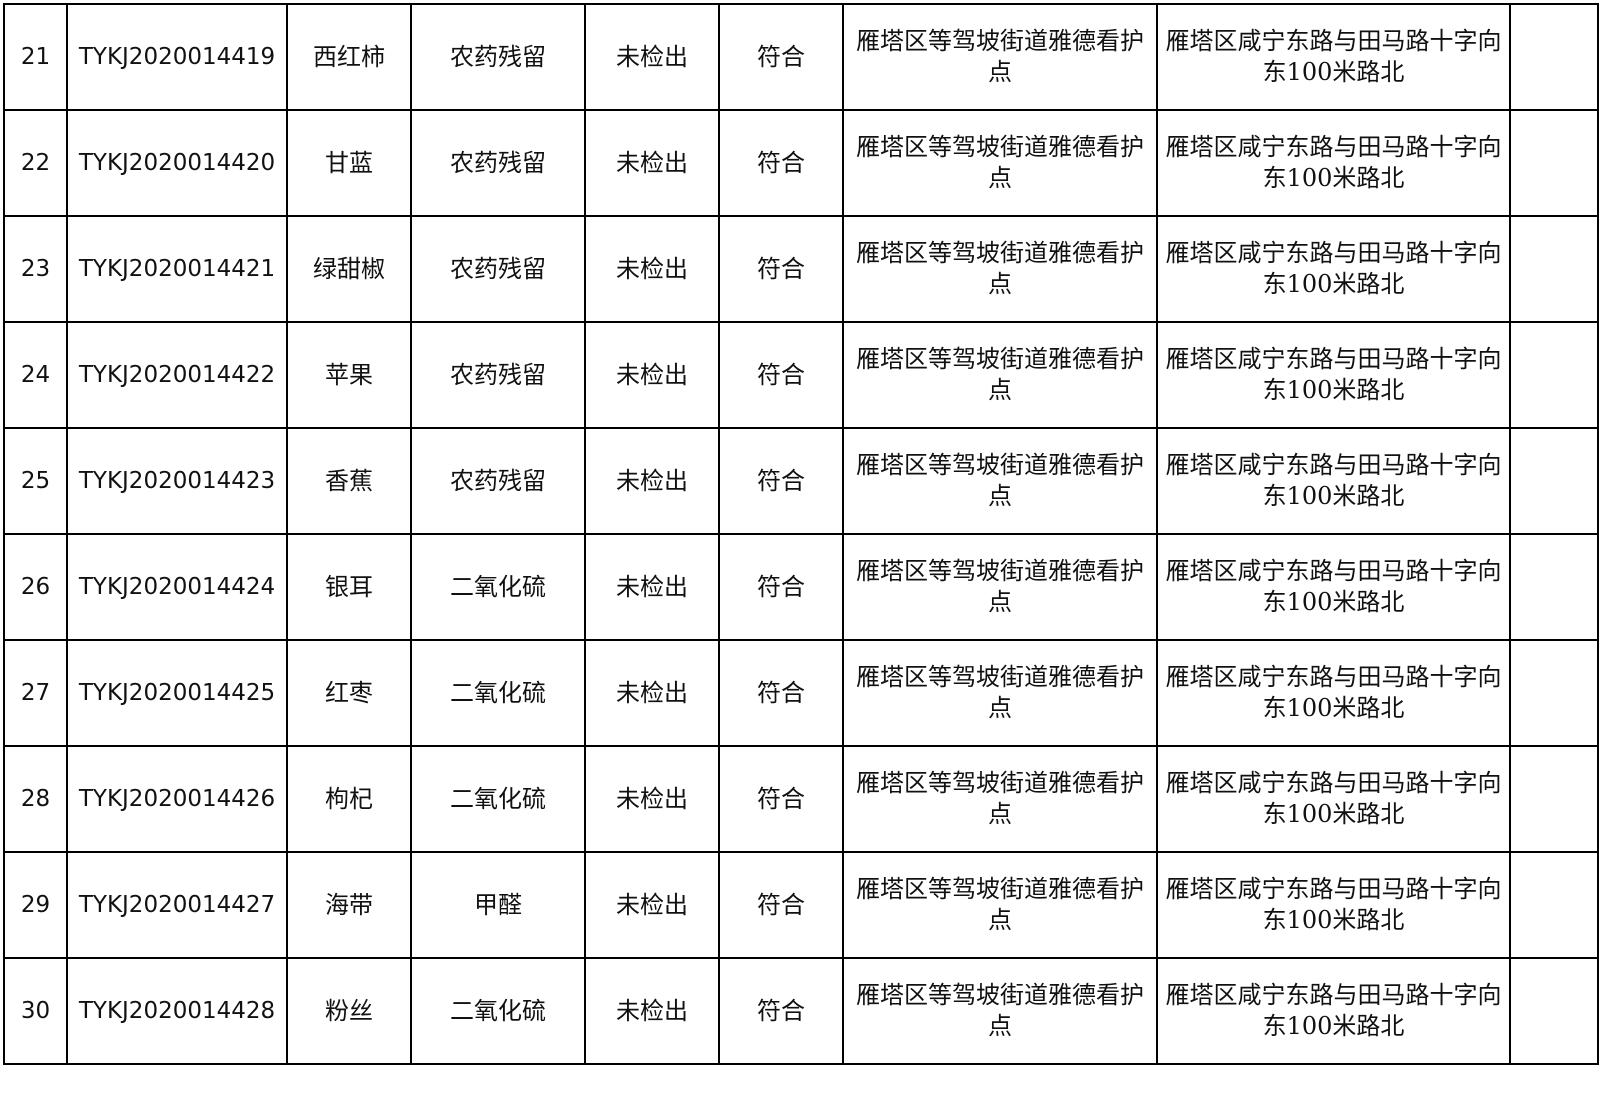 Image resolution: width=1600 pixels, height=1093 pixels. Describe the element at coordinates (177, 693) in the screenshot. I see `sample-code-cell: TYKJ2020014425` at that location.